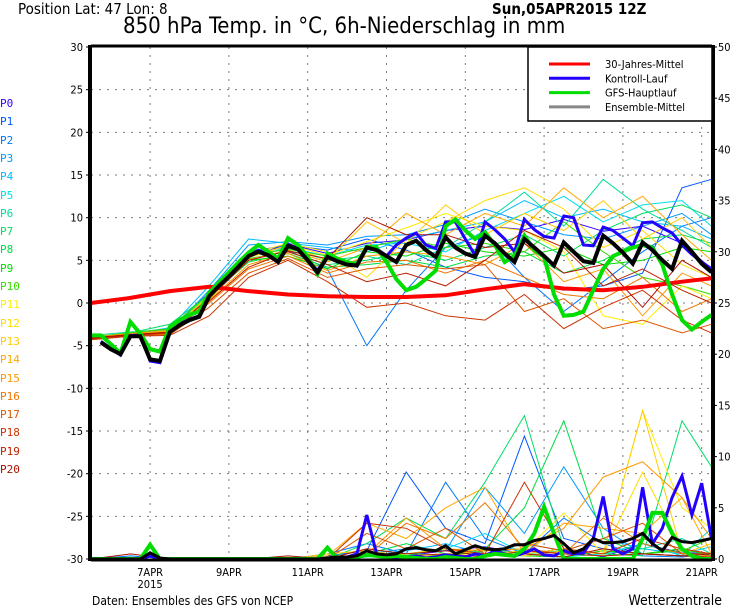 The width and height of the screenshot is (730, 609). Describe the element at coordinates (76, 175) in the screenshot. I see `left-tick-label: 15` at that location.